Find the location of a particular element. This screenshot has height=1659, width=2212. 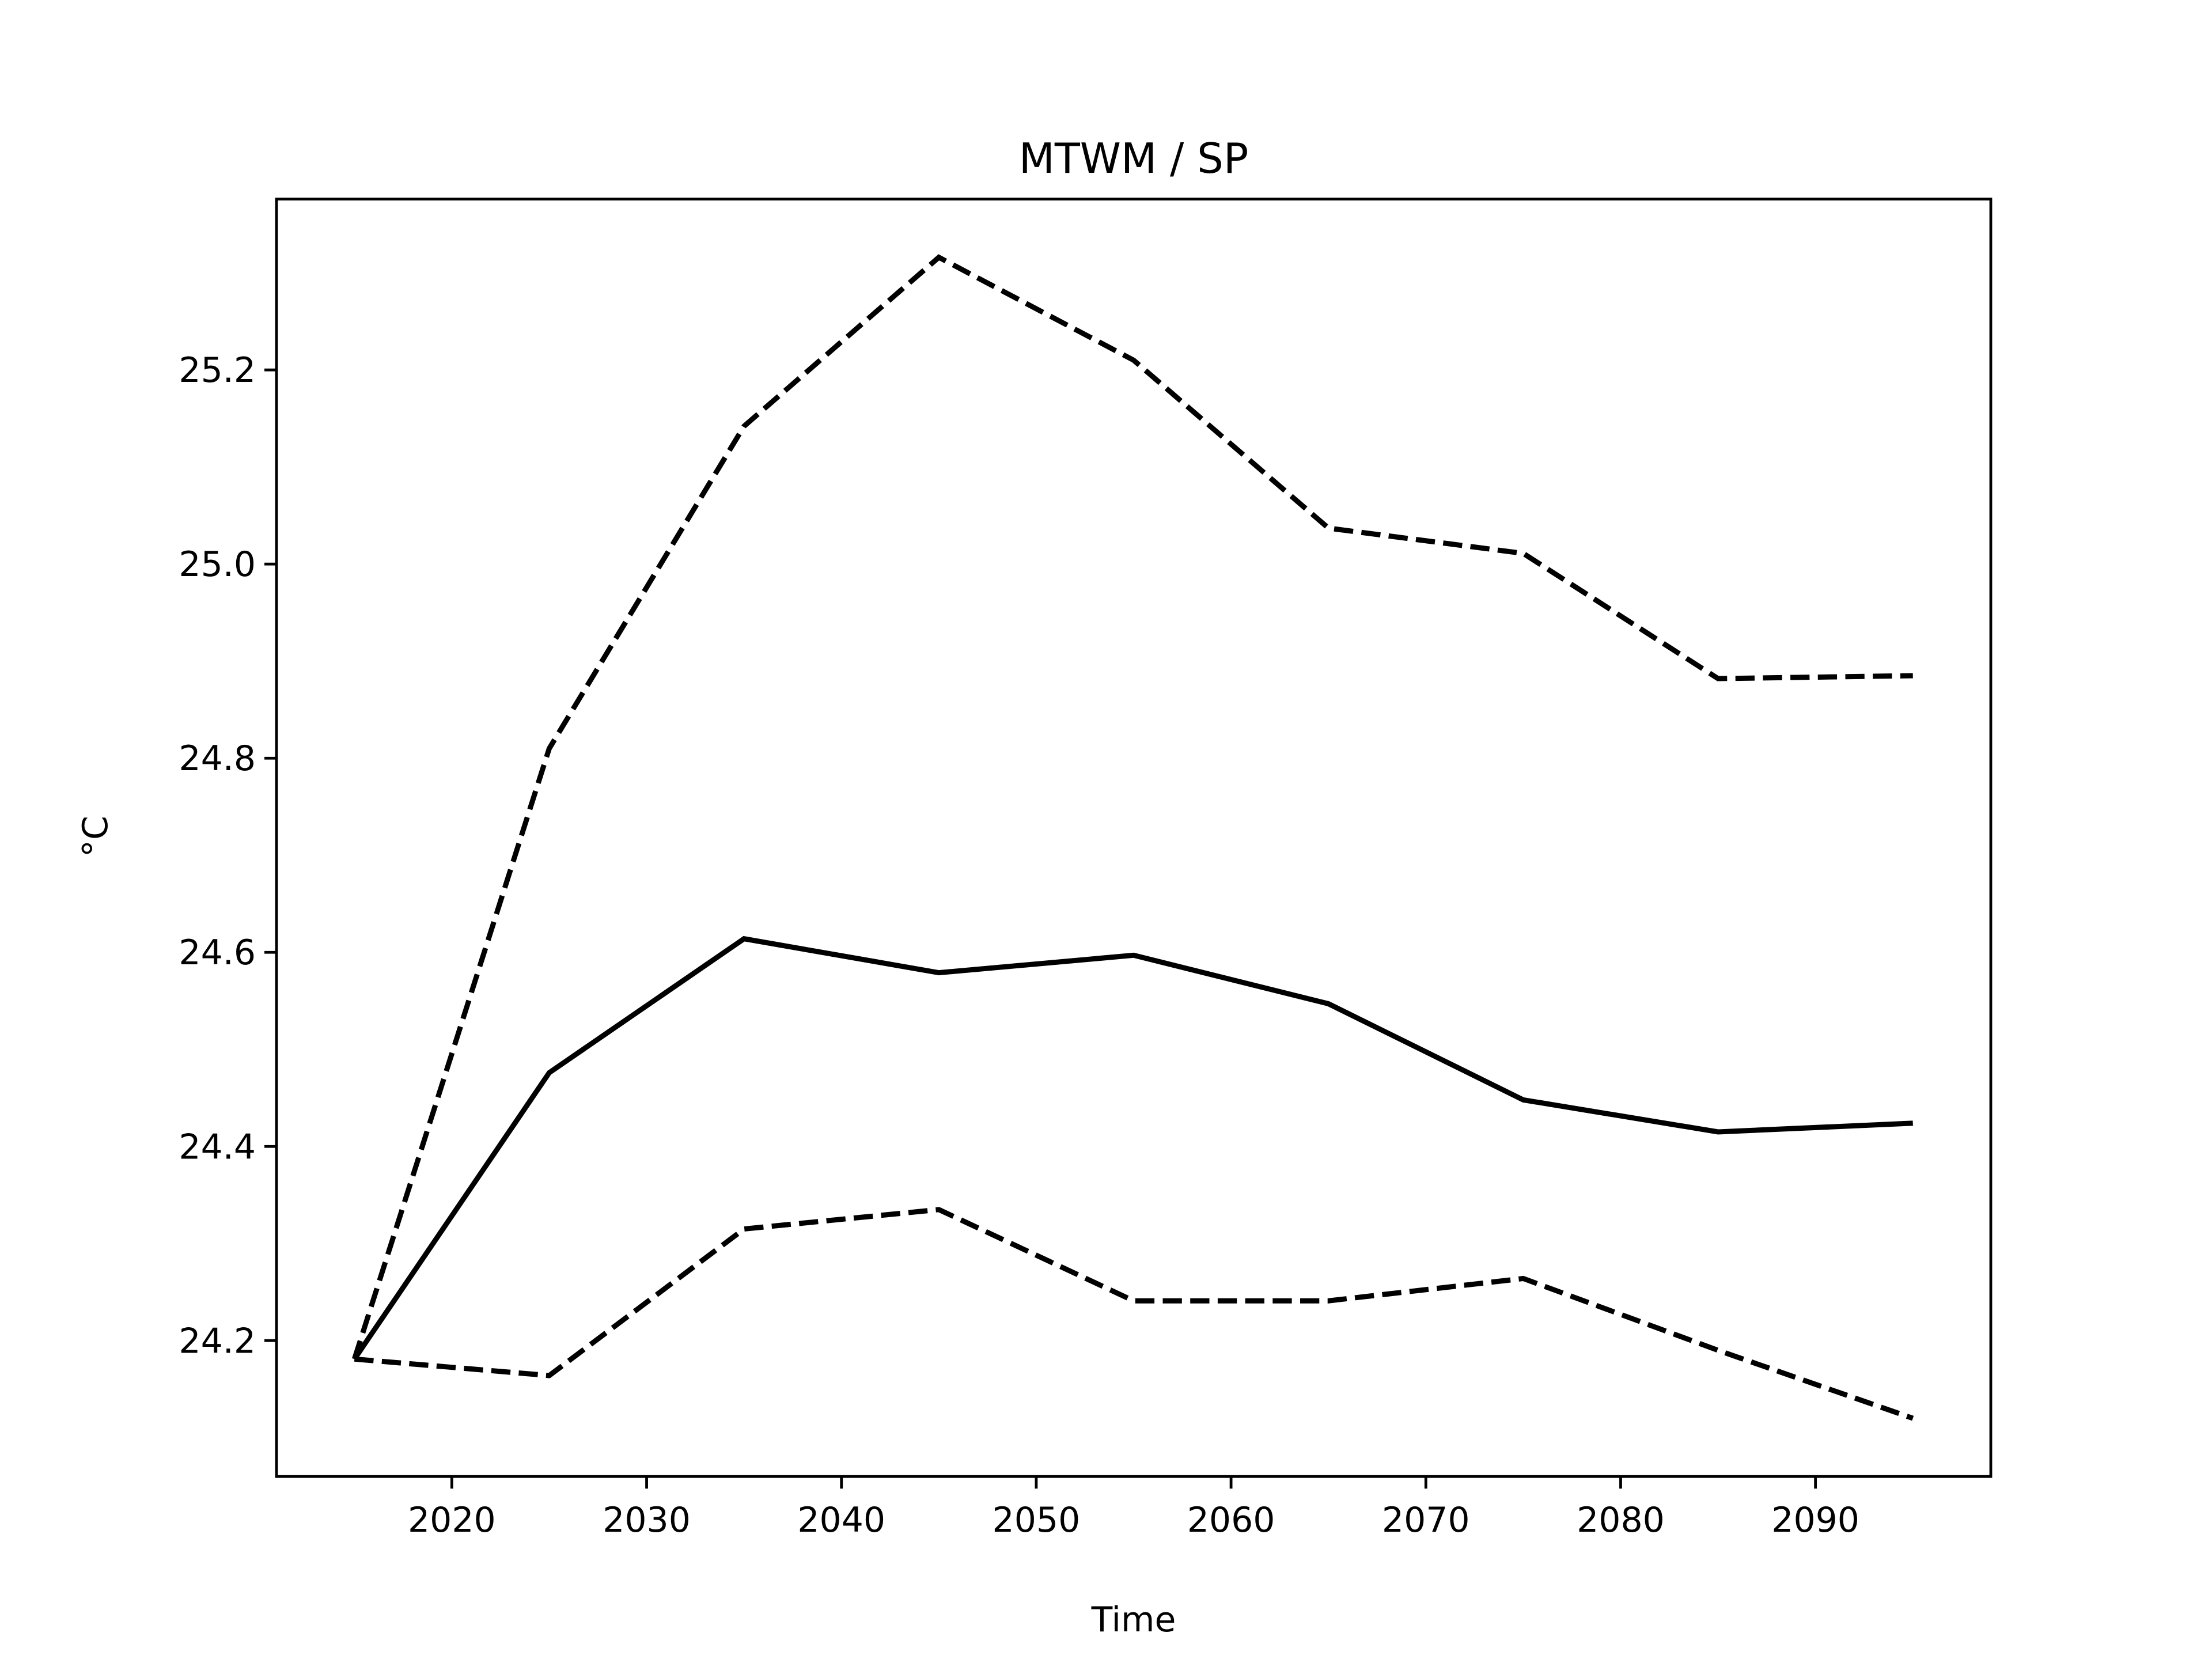

y-tick-label: 24.8 is located at coordinates (217, 758).